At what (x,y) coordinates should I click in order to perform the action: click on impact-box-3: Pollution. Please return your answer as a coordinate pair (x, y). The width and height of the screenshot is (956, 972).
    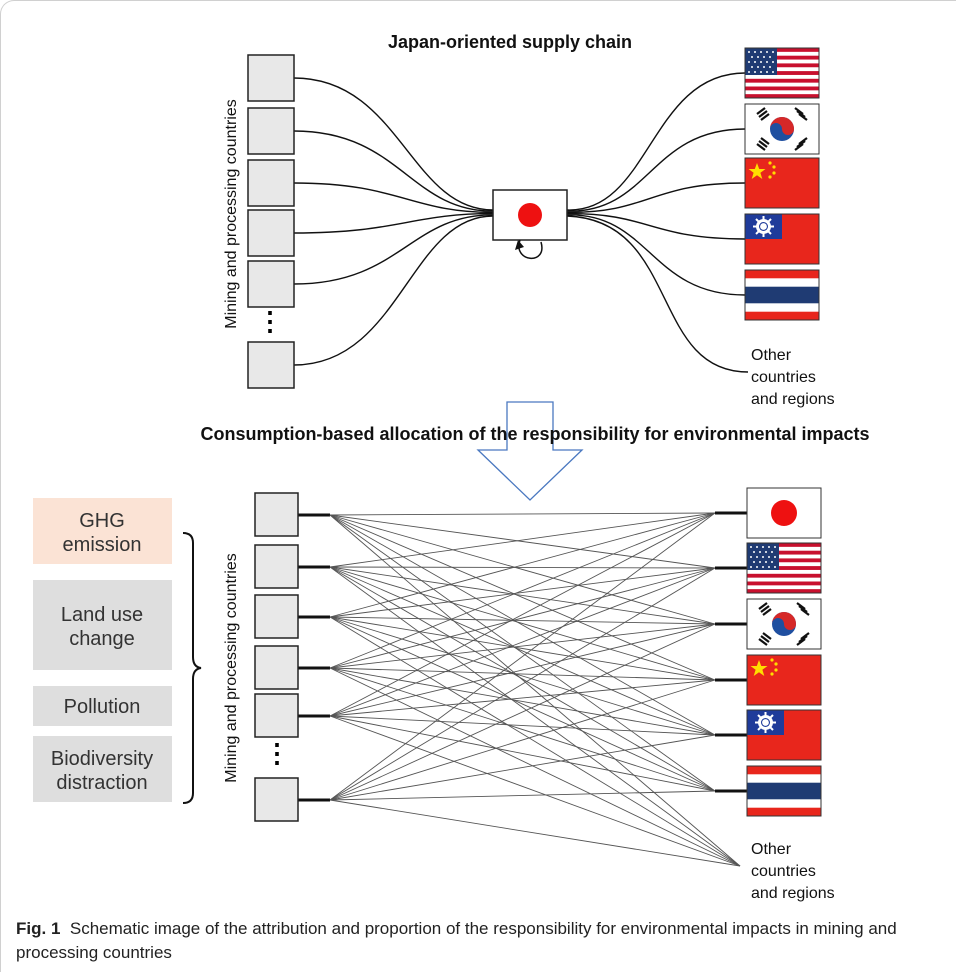
    Looking at the image, I should click on (102, 706).